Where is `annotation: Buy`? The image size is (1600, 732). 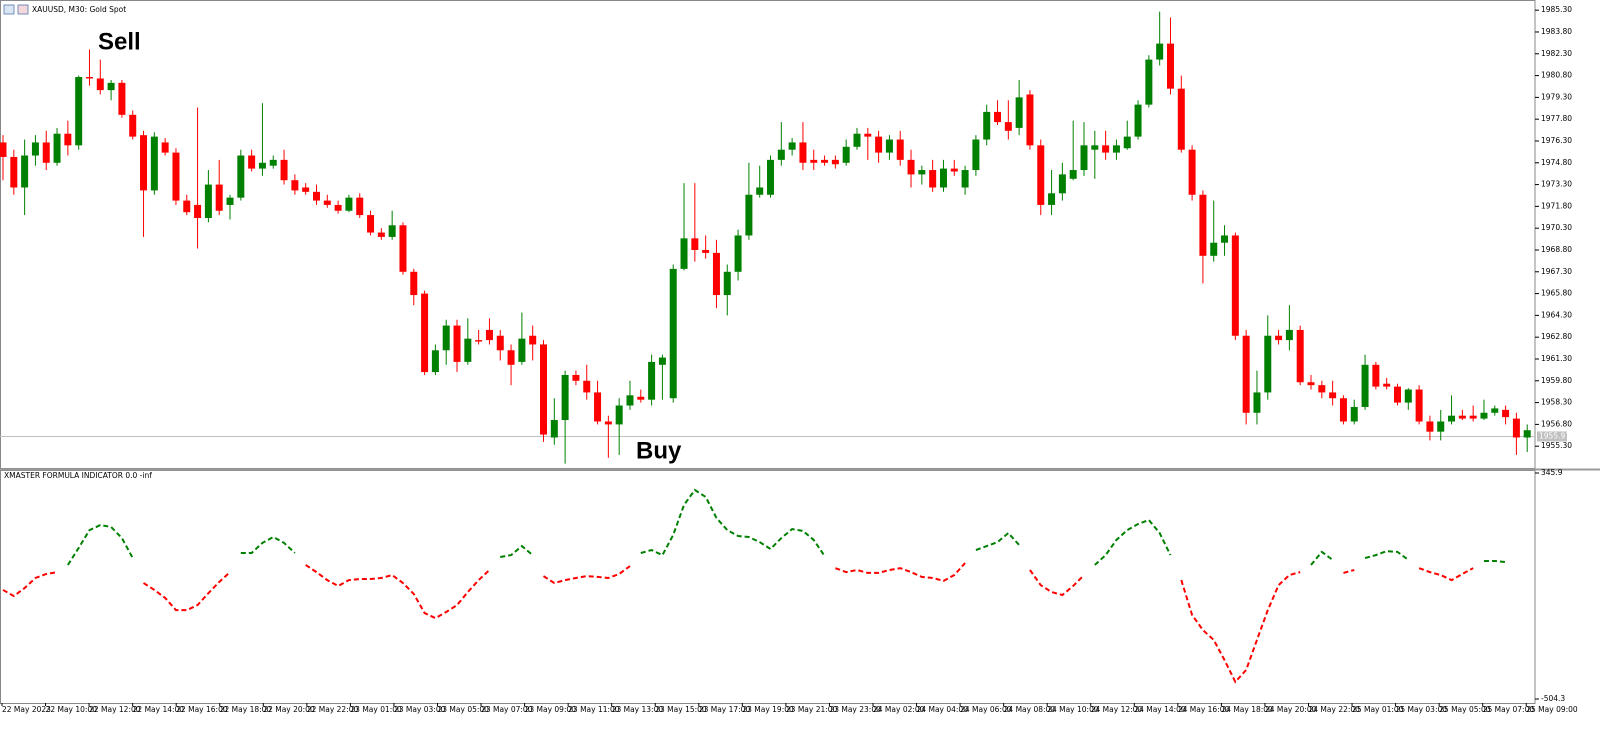 annotation: Buy is located at coordinates (659, 450).